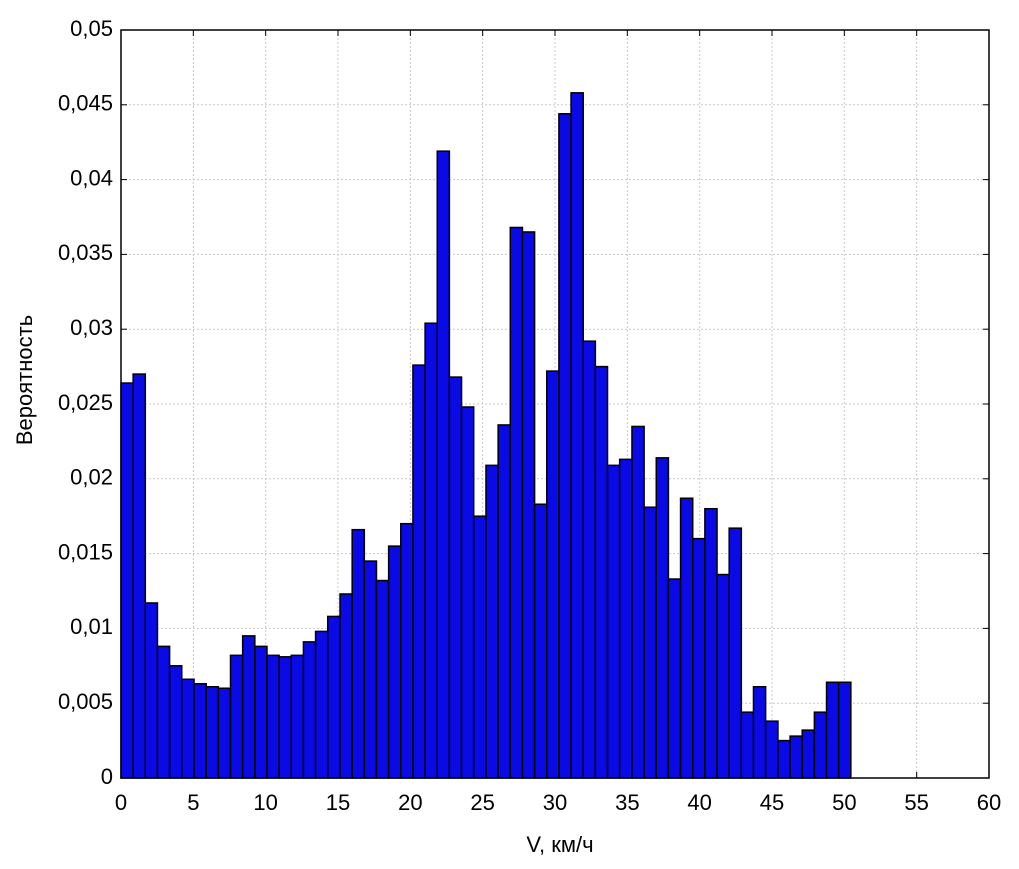  What do you see at coordinates (193, 802) in the screenshot?
I see `x-tick-label: 5` at bounding box center [193, 802].